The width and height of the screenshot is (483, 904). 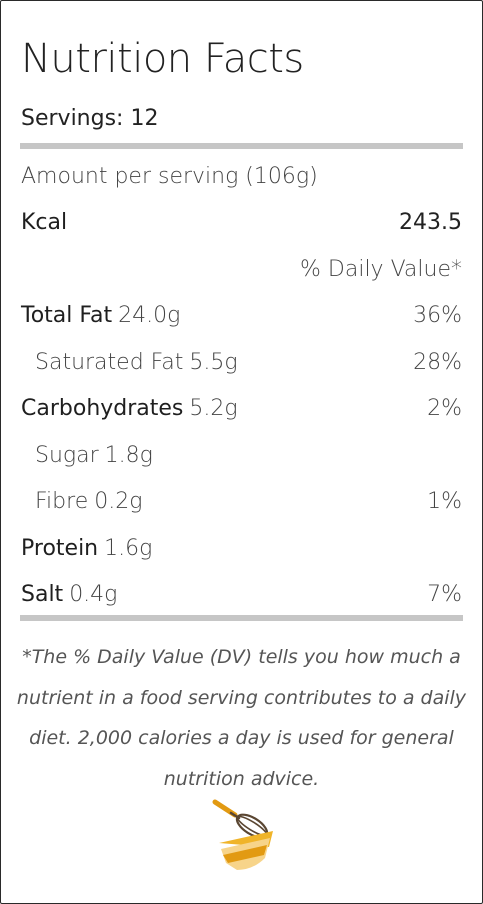 I want to click on nutrient-name: Saturated Fat, so click(x=109, y=362).